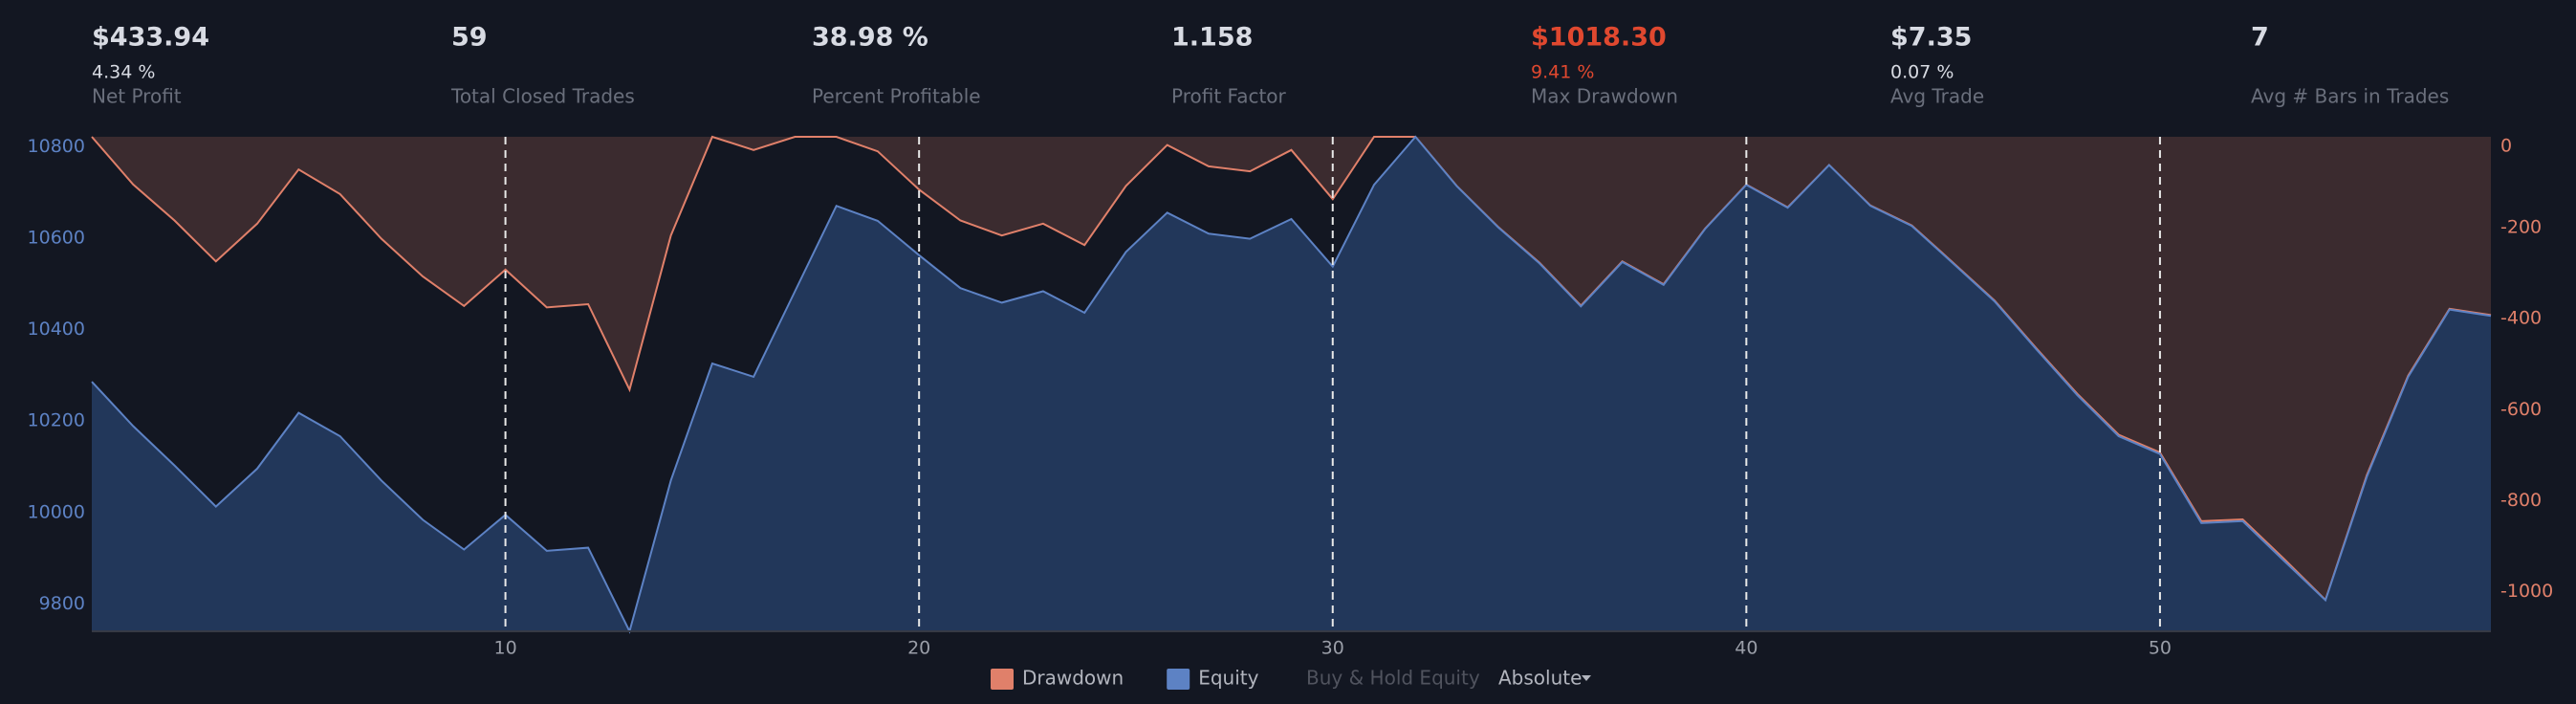  What do you see at coordinates (2521, 227) in the screenshot?
I see `y2-tick-label: -200` at bounding box center [2521, 227].